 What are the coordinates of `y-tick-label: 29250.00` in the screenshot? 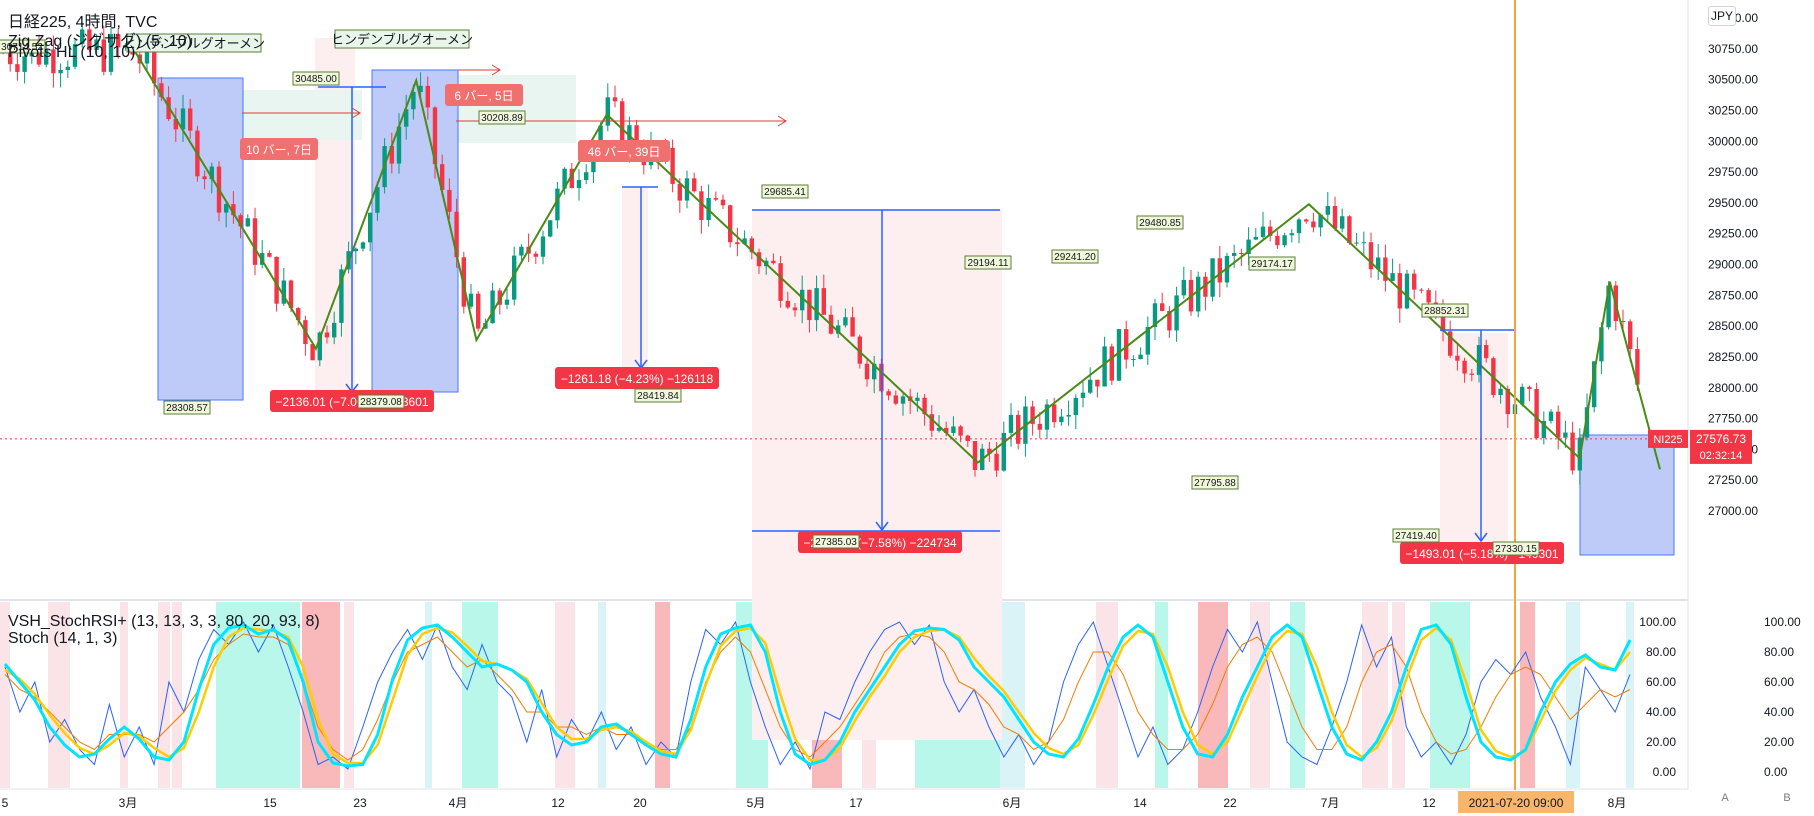 It's located at (1733, 234).